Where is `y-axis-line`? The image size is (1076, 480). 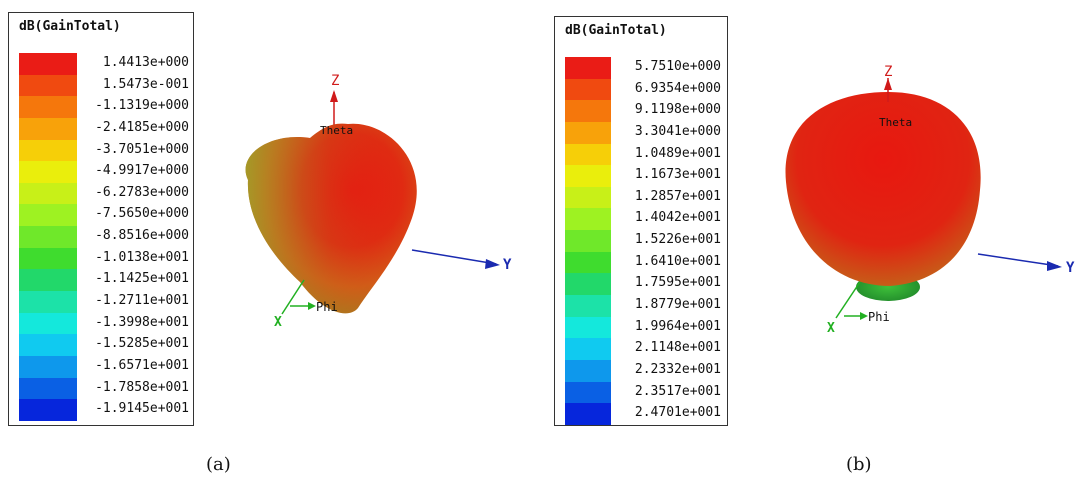
y-axis-line is located at coordinates (454, 257).